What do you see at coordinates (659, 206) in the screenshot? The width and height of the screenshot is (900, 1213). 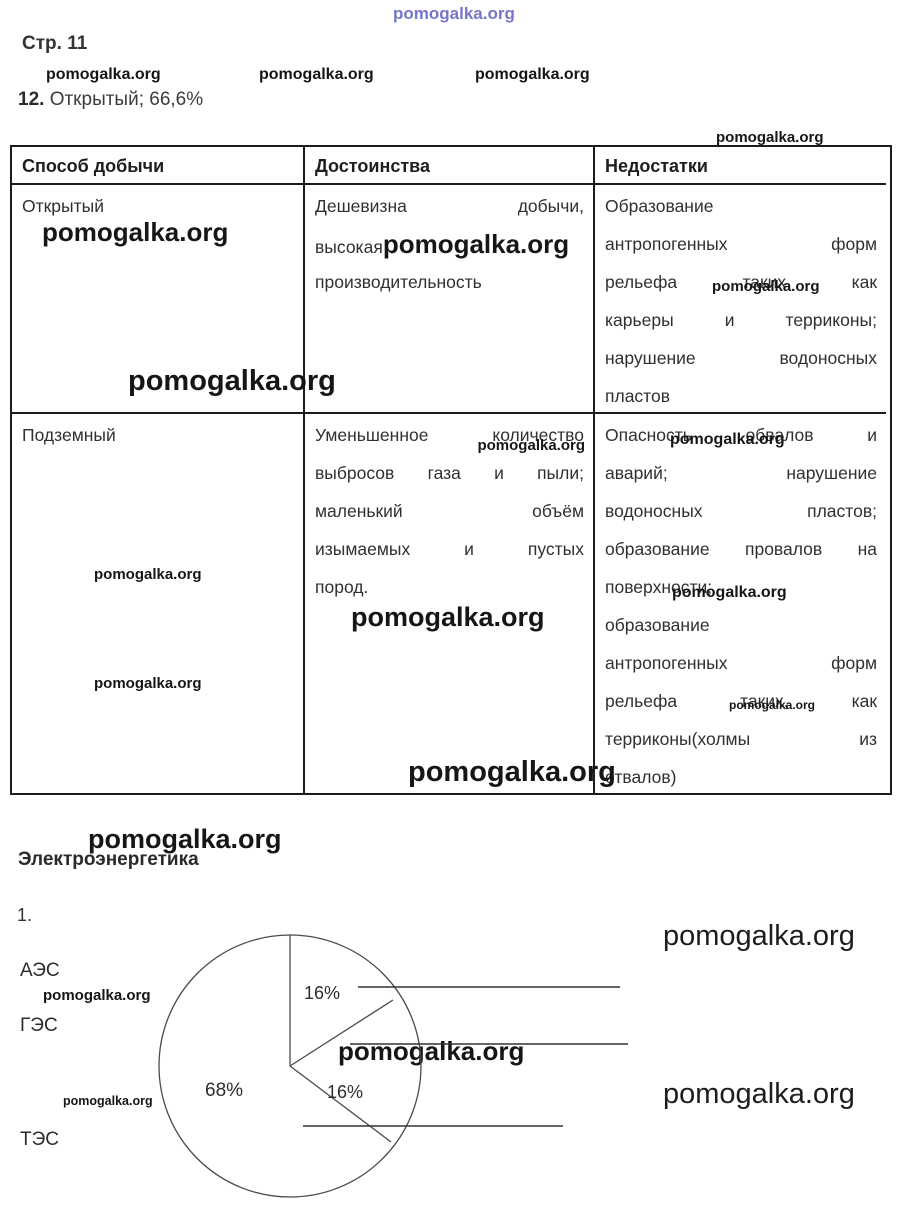 I see `cell-text: Образование` at bounding box center [659, 206].